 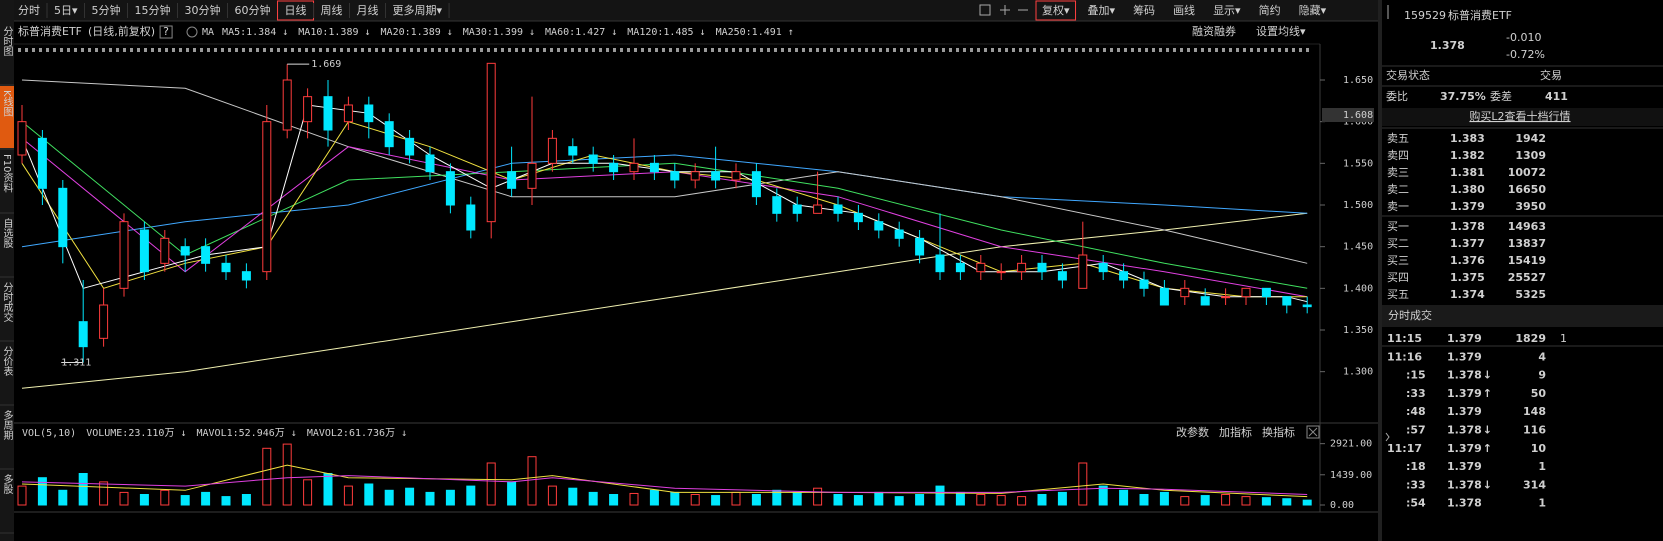 What do you see at coordinates (166, 32) in the screenshot?
I see `help-box` at bounding box center [166, 32].